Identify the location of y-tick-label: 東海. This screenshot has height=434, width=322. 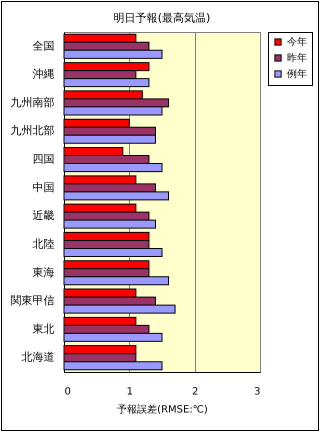
(43, 272).